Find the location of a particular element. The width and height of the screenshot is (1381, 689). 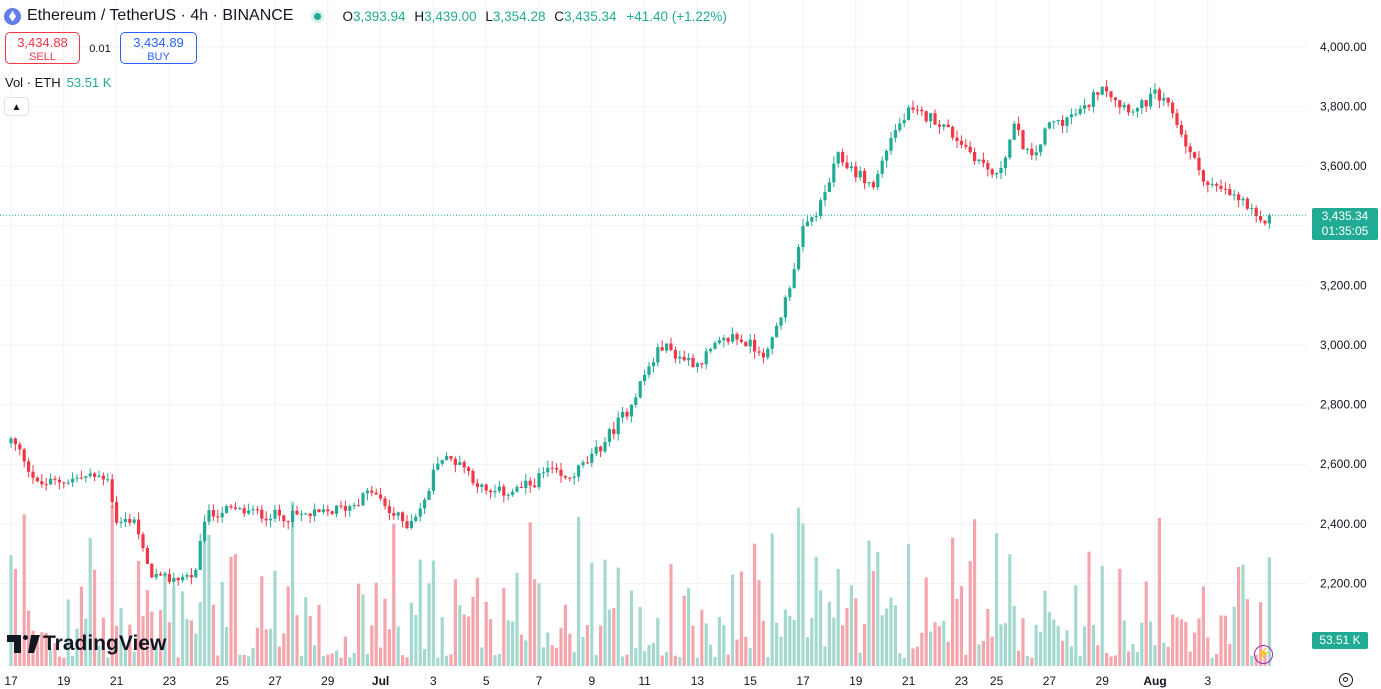

y-tick-label: 4,000.00 is located at coordinates (1343, 47).